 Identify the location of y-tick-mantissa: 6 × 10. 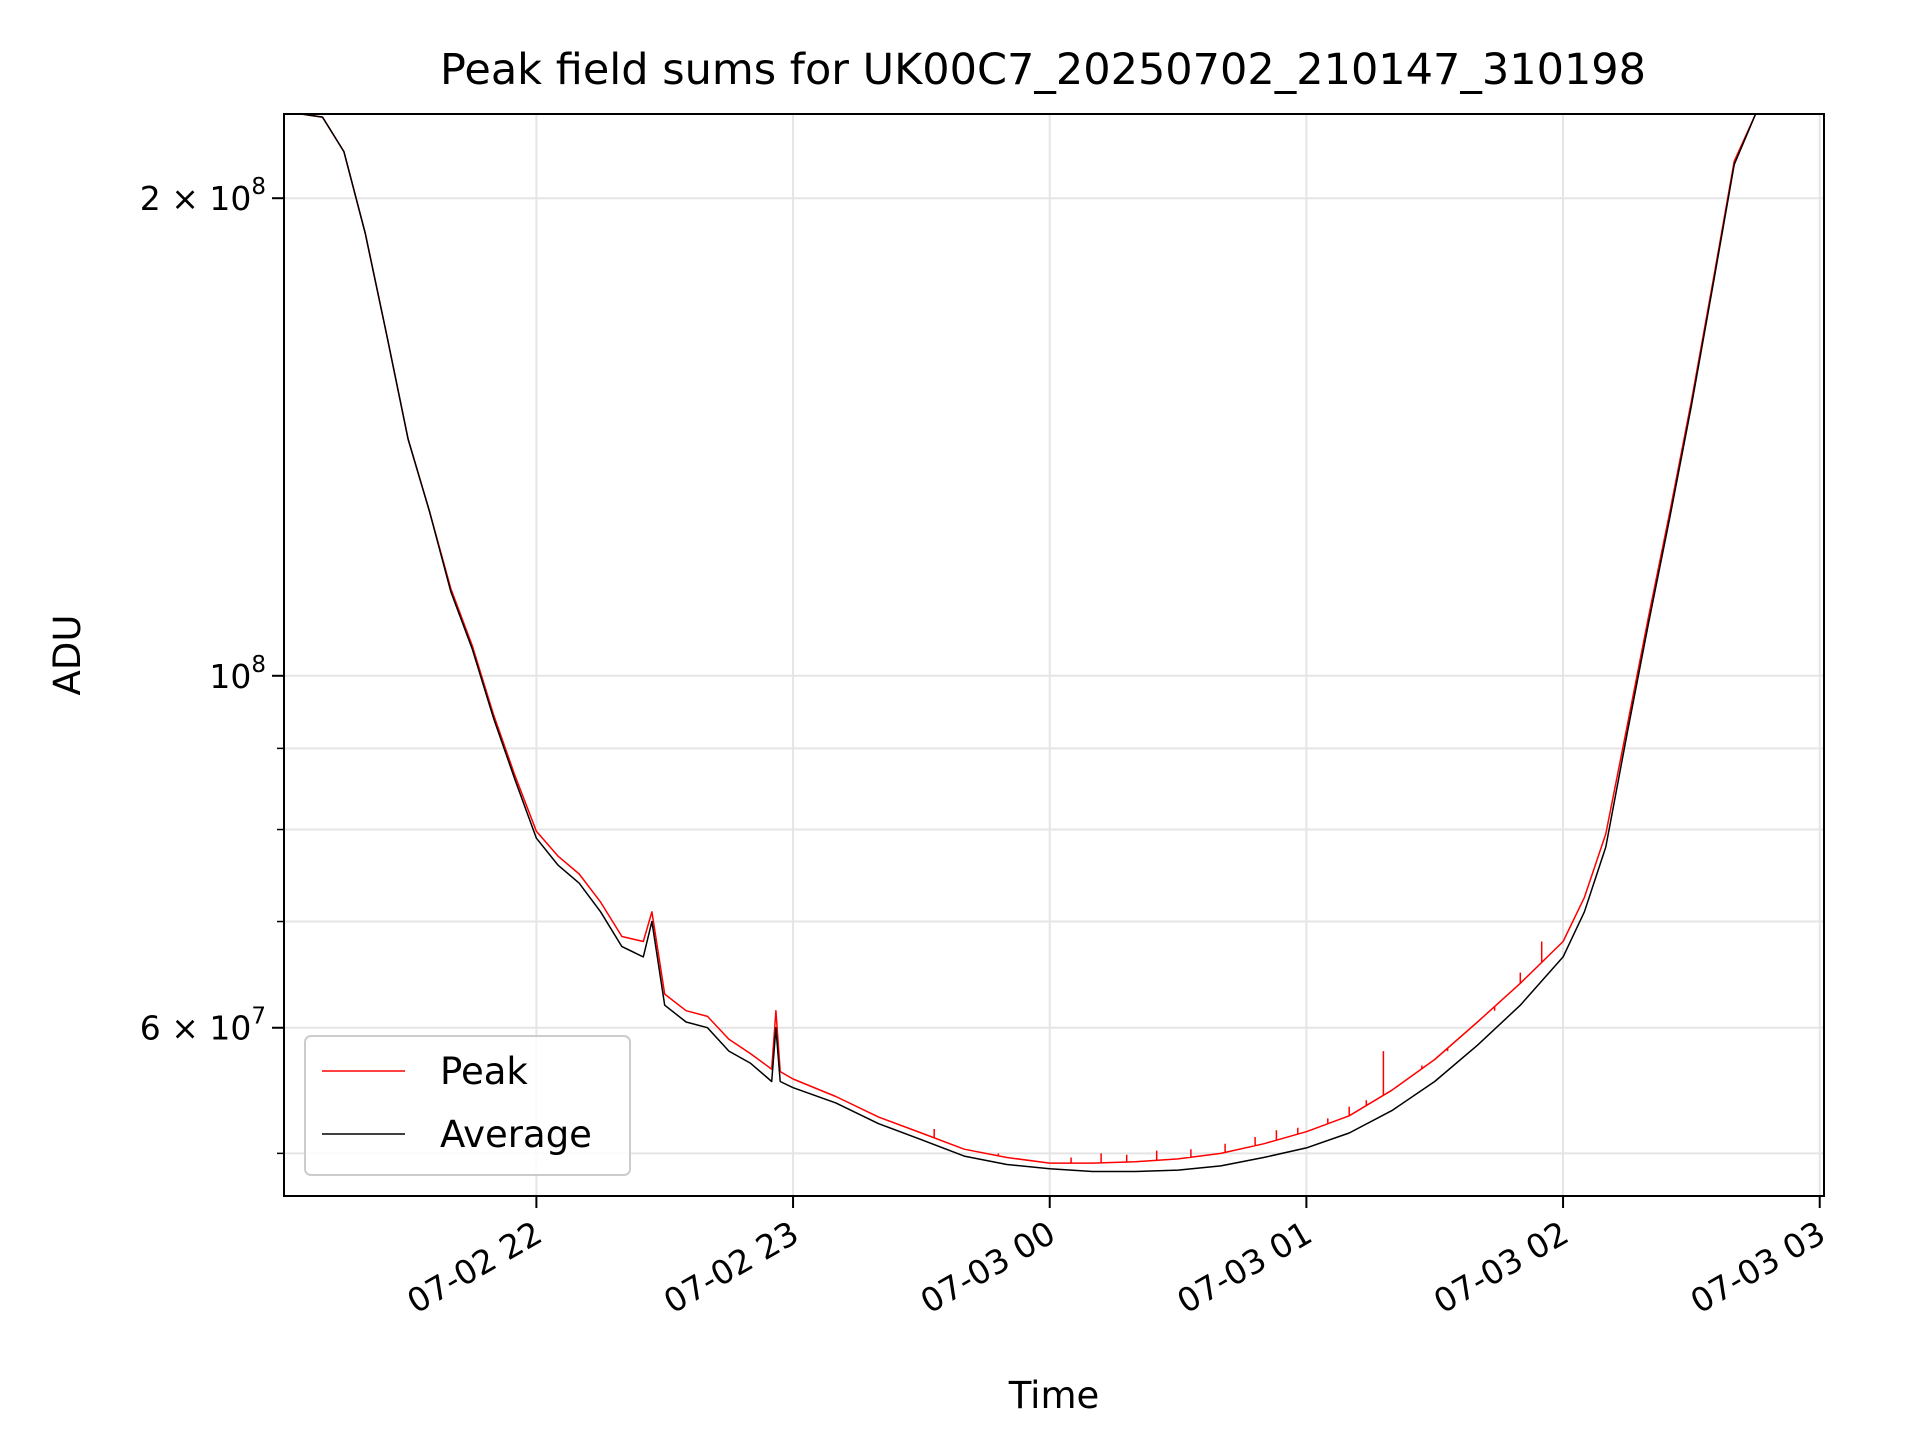
(196, 1028).